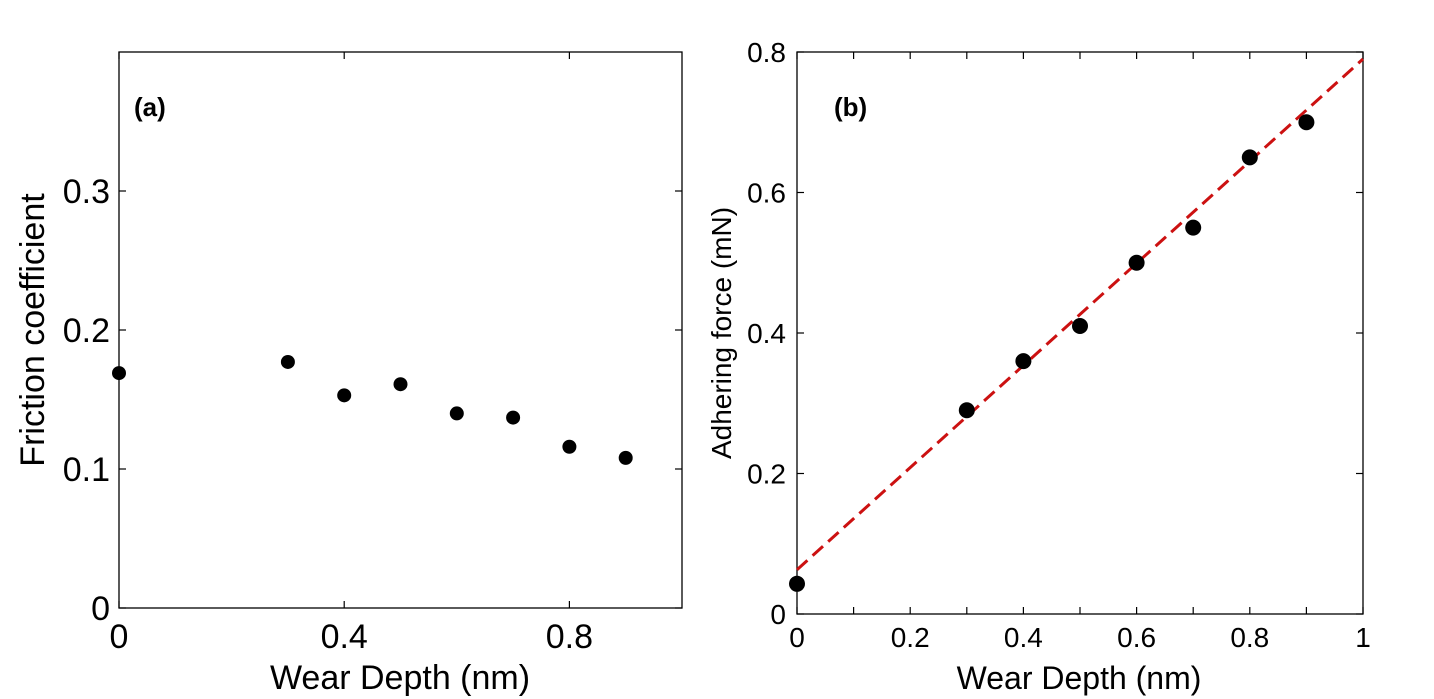 Image resolution: width=1434 pixels, height=699 pixels. What do you see at coordinates (400, 678) in the screenshot?
I see `panel-a-xlabel: Wear Depth (nm)` at bounding box center [400, 678].